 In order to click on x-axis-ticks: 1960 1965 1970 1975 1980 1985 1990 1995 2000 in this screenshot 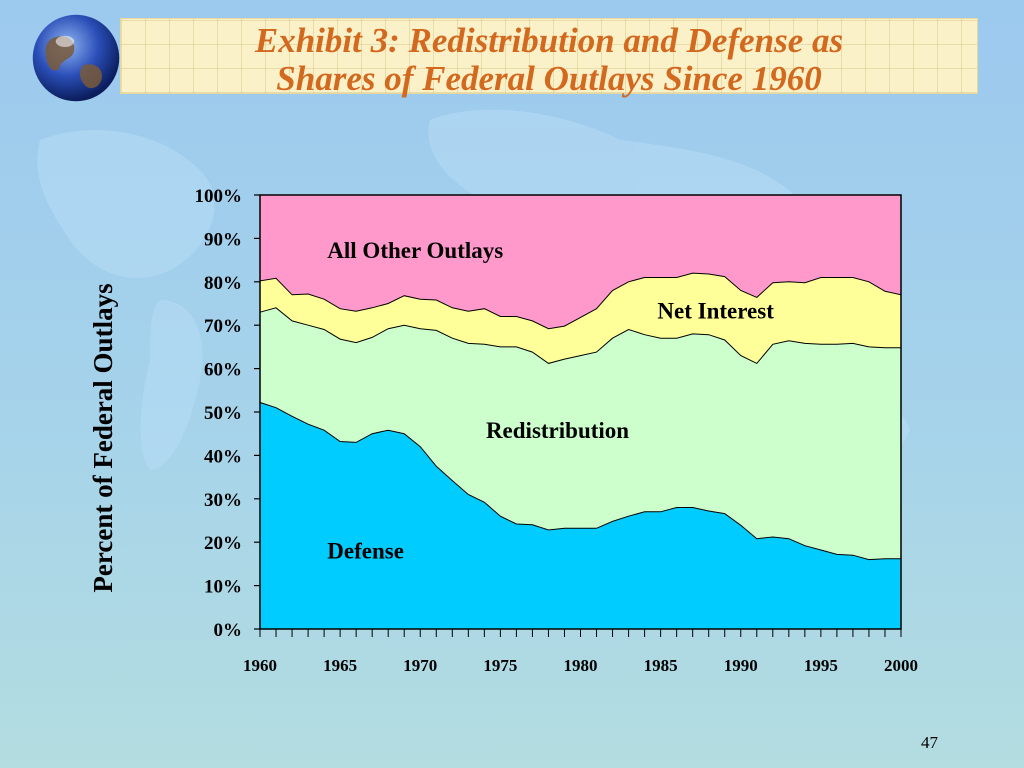, I will do `click(580, 652)`.